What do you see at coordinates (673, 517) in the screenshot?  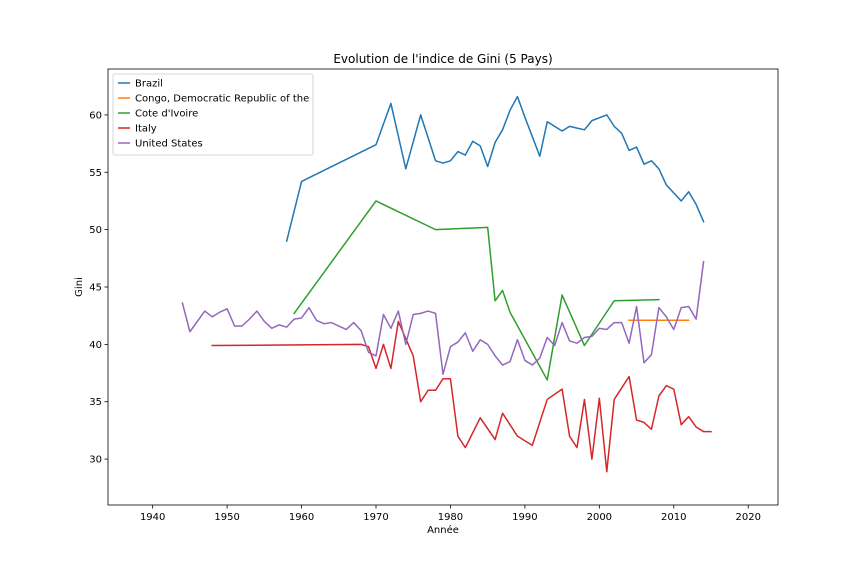 I see `x-tick-label: 2010` at bounding box center [673, 517].